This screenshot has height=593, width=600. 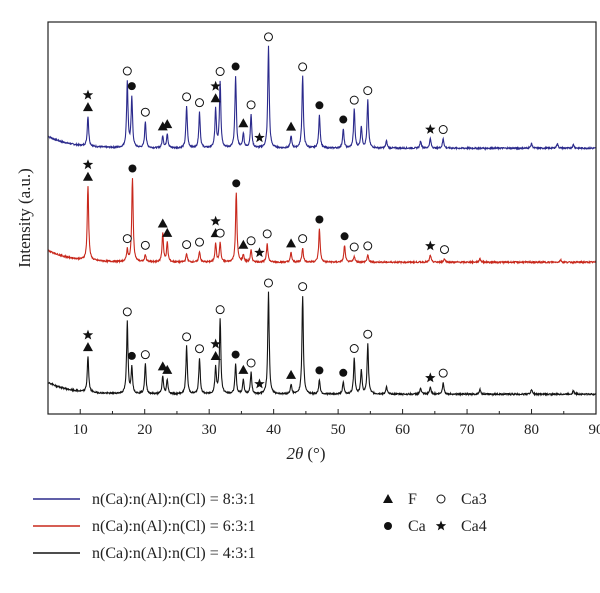 I want to click on x-axis-label: 2θ (°), so click(x=306, y=453).